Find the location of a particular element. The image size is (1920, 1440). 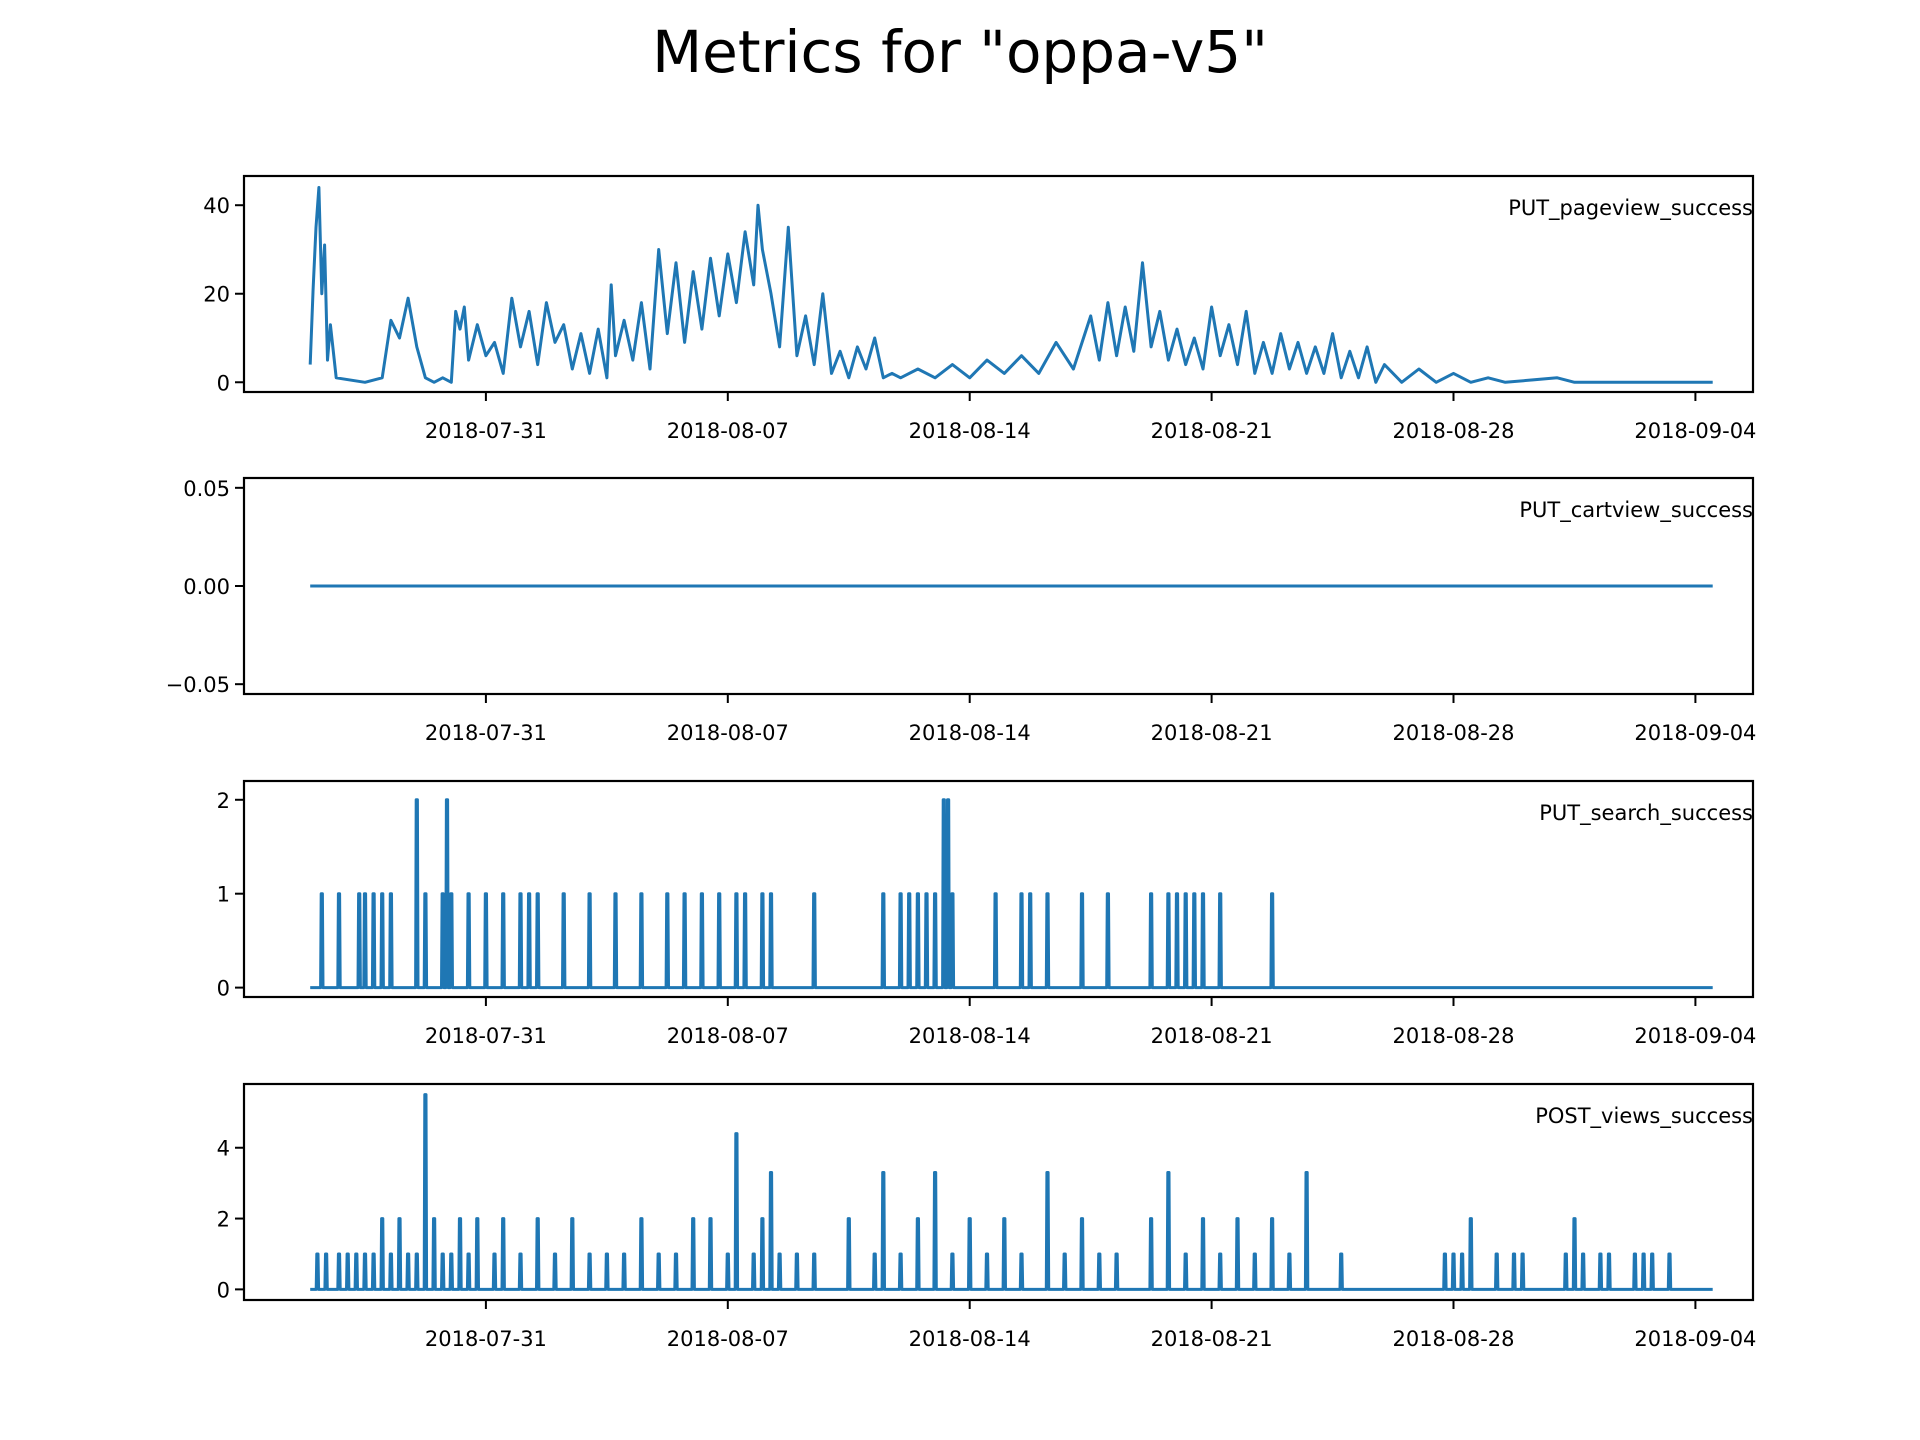

series-label: PUT_search_success is located at coordinates (1646, 813).